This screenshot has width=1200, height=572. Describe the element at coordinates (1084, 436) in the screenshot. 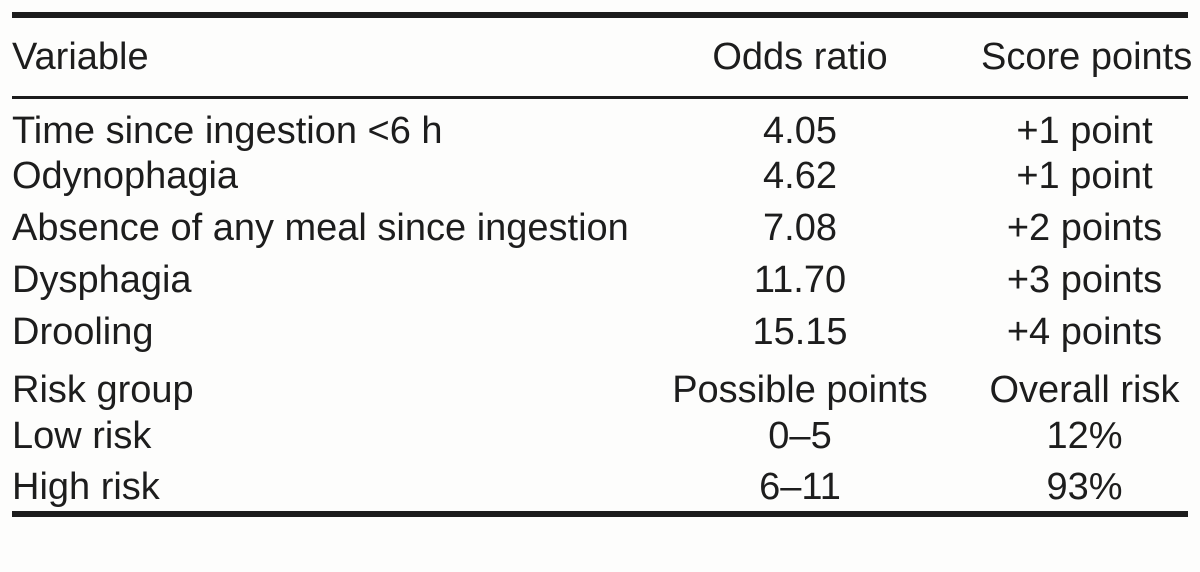

I see `overall-risk-cell: 12%` at that location.